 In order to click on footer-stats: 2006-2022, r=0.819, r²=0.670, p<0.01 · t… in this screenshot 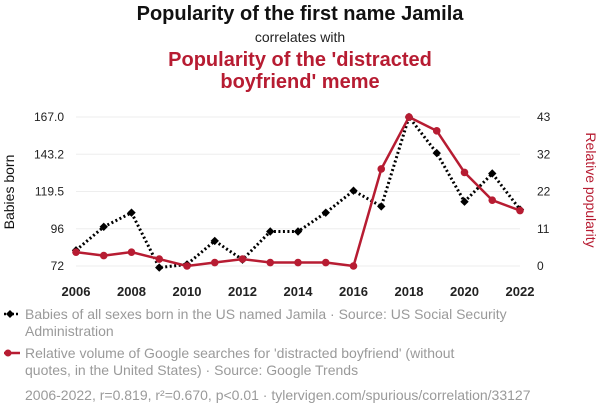, I will do `click(278, 395)`.